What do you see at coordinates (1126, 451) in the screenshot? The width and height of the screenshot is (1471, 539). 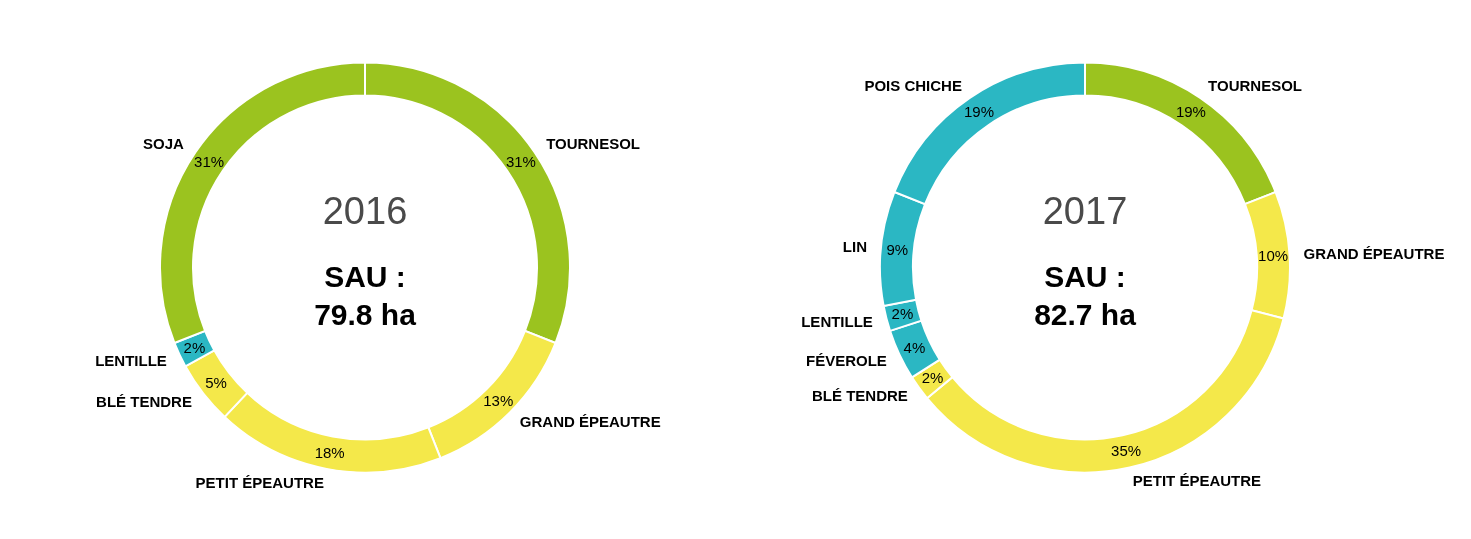 I see `data-label: 35%` at bounding box center [1126, 451].